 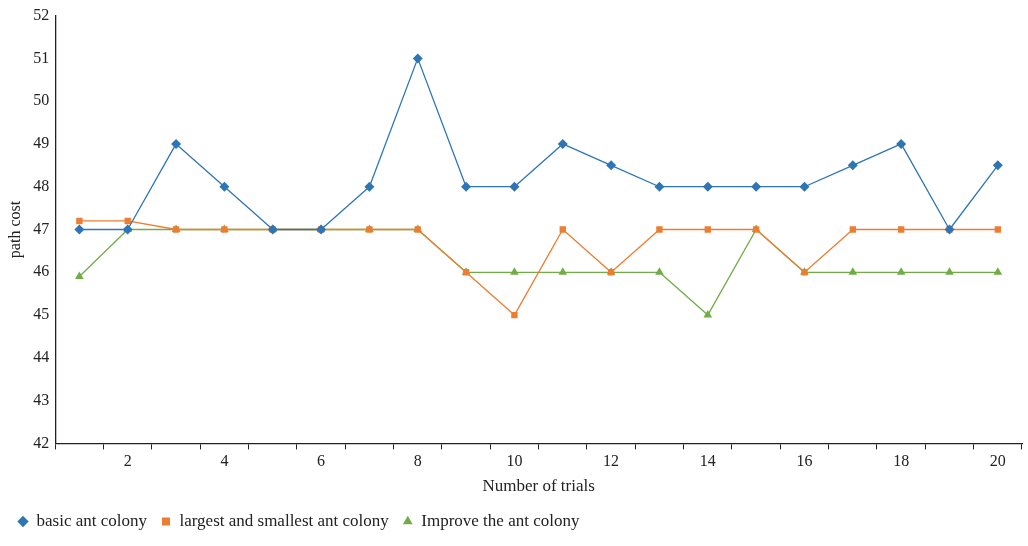 I want to click on x-tick-label: 18, so click(x=901, y=461).